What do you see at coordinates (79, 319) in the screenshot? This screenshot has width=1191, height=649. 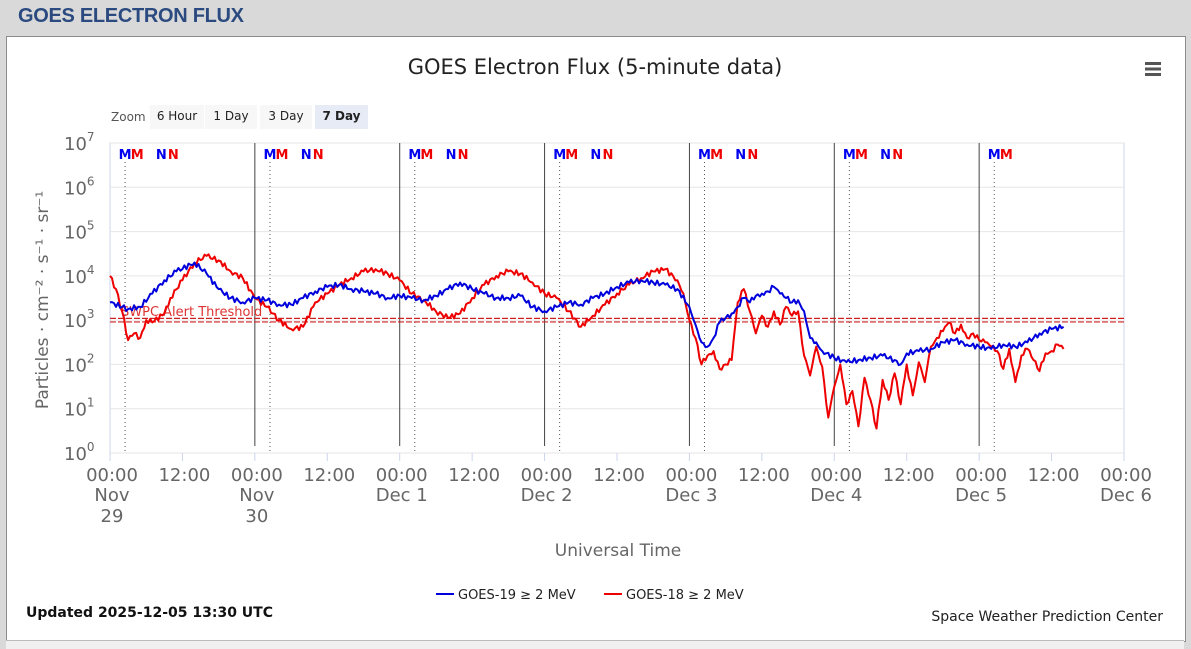 I see `y-tick-label: 10³` at bounding box center [79, 319].